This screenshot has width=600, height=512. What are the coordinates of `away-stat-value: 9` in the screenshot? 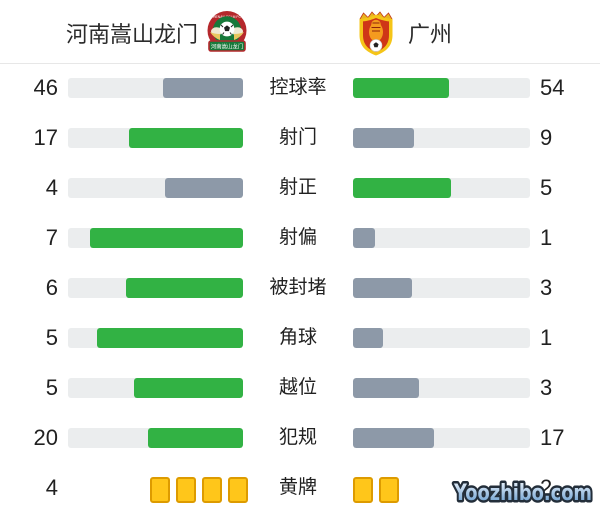 It's located at (546, 137).